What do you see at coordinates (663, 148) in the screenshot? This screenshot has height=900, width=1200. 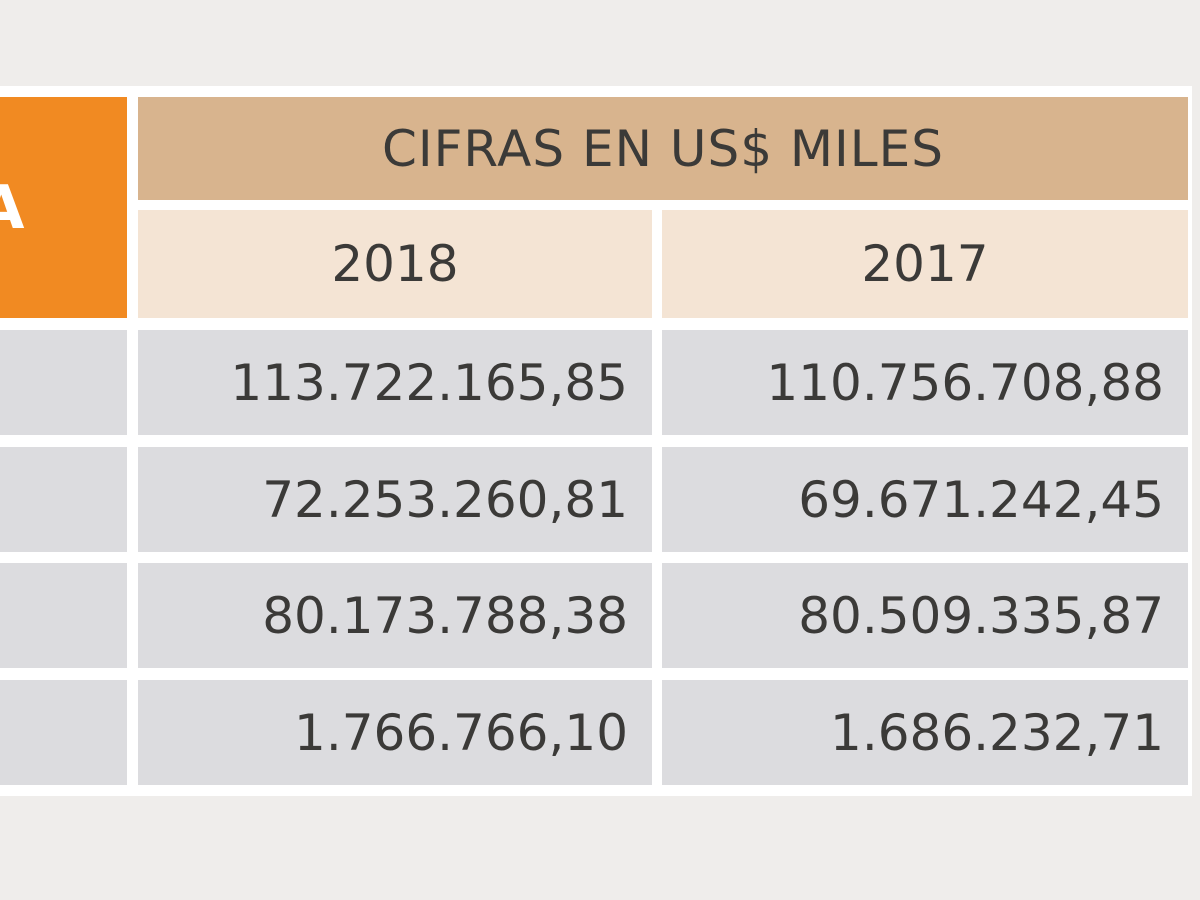 I see `header-title: CIFRAS EN US$ MILES` at bounding box center [663, 148].